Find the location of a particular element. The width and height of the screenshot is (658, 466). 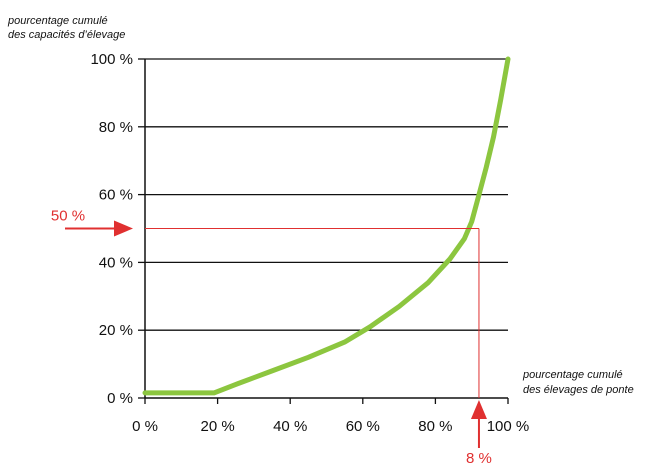

y-axis-title-line-2: des capacités d’élevage is located at coordinates (66, 35).